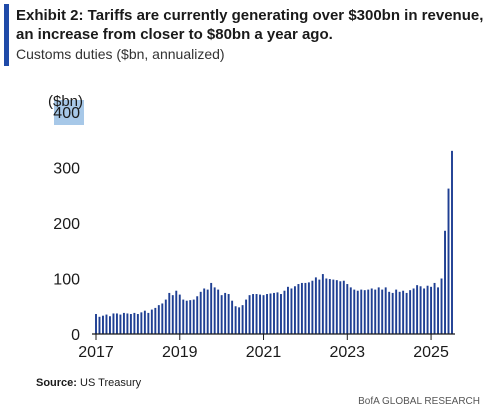  I want to click on y-axis-label: ($bn), so click(65, 101).